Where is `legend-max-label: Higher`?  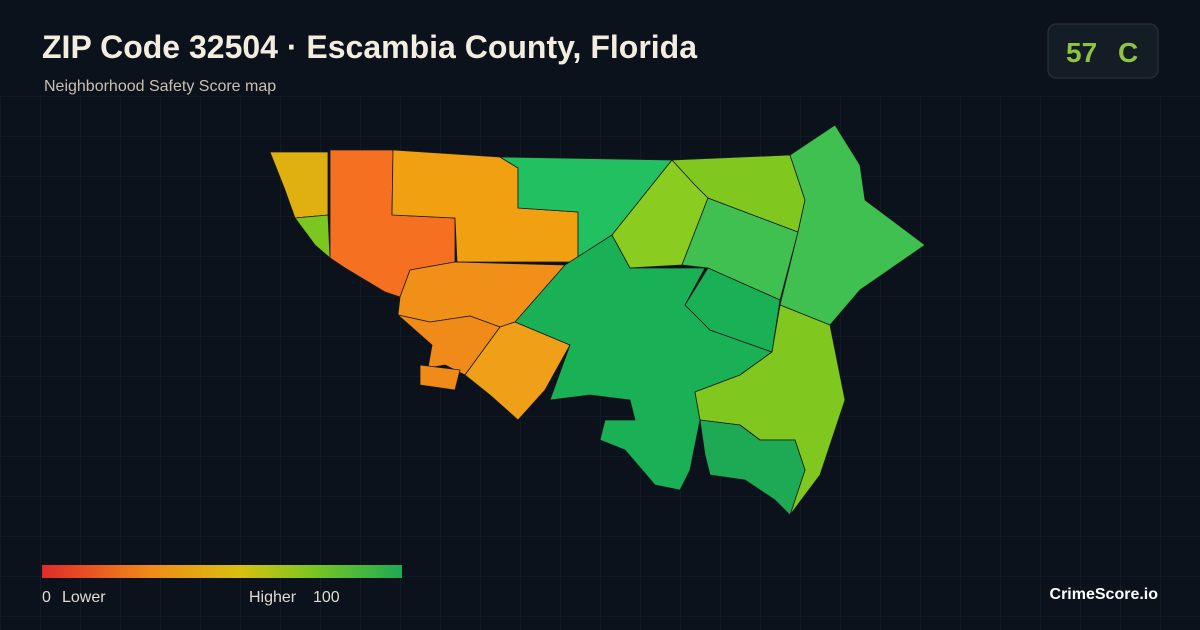 legend-max-label: Higher is located at coordinates (273, 597).